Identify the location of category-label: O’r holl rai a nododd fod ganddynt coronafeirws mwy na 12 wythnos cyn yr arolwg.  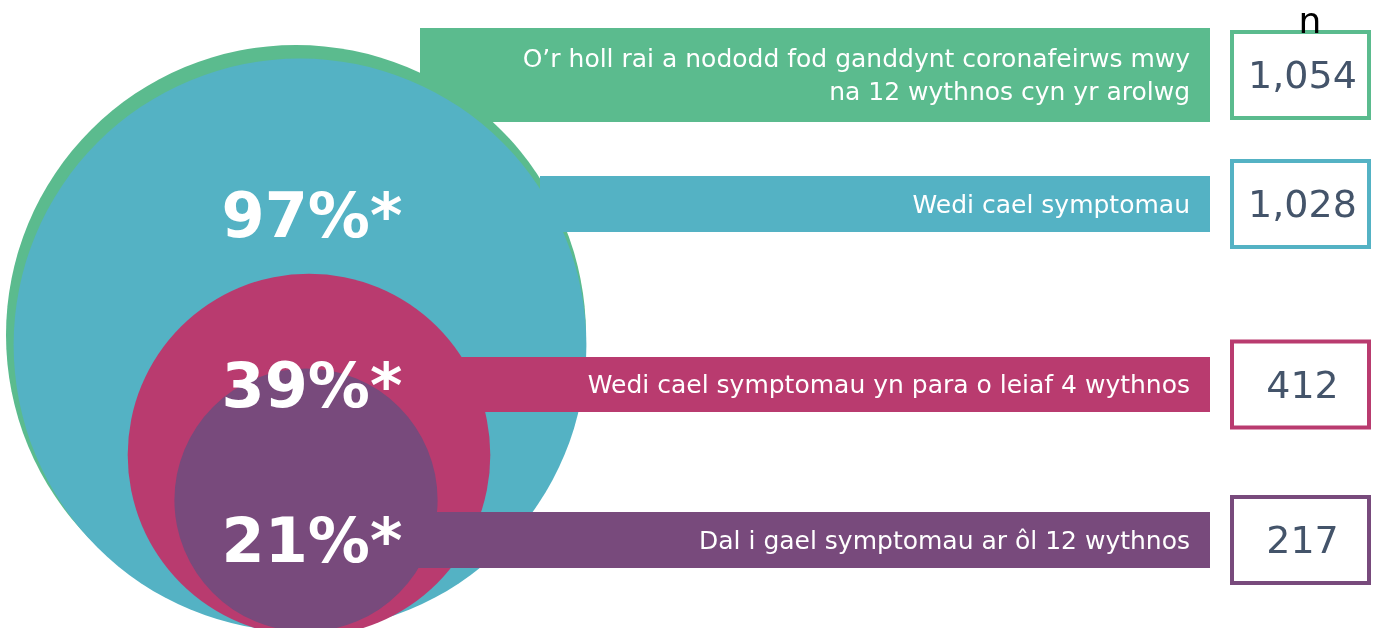
(856, 75).